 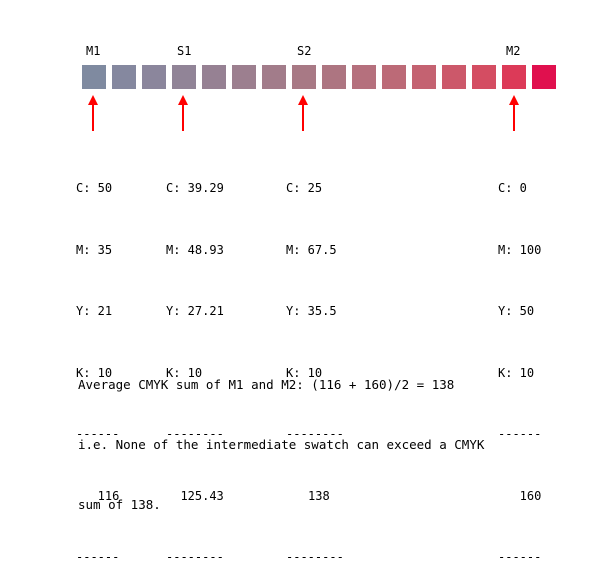 I want to click on magenta-value: M: 67.5, so click(x=311, y=249).